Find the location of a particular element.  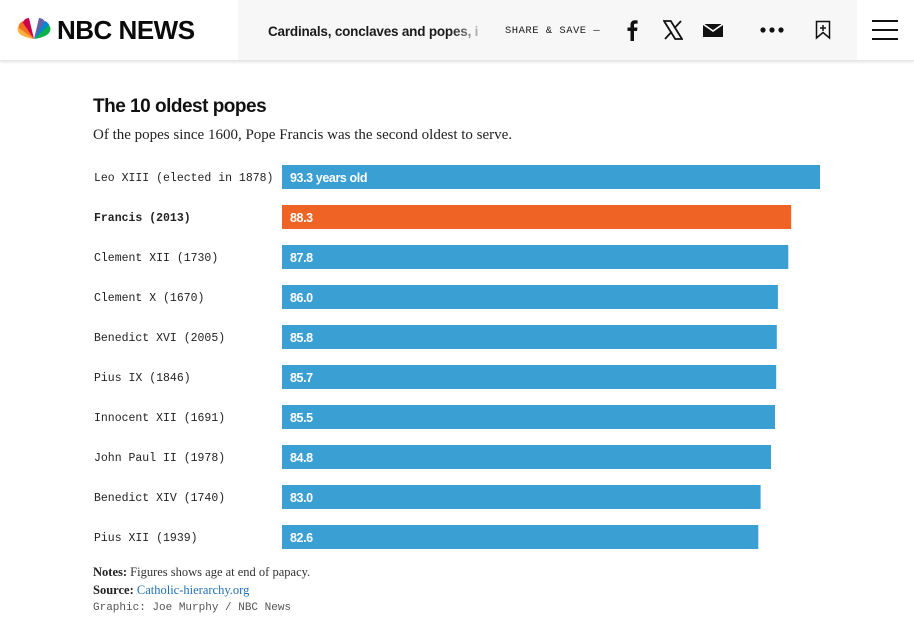

headline-fade is located at coordinates (470, 32).